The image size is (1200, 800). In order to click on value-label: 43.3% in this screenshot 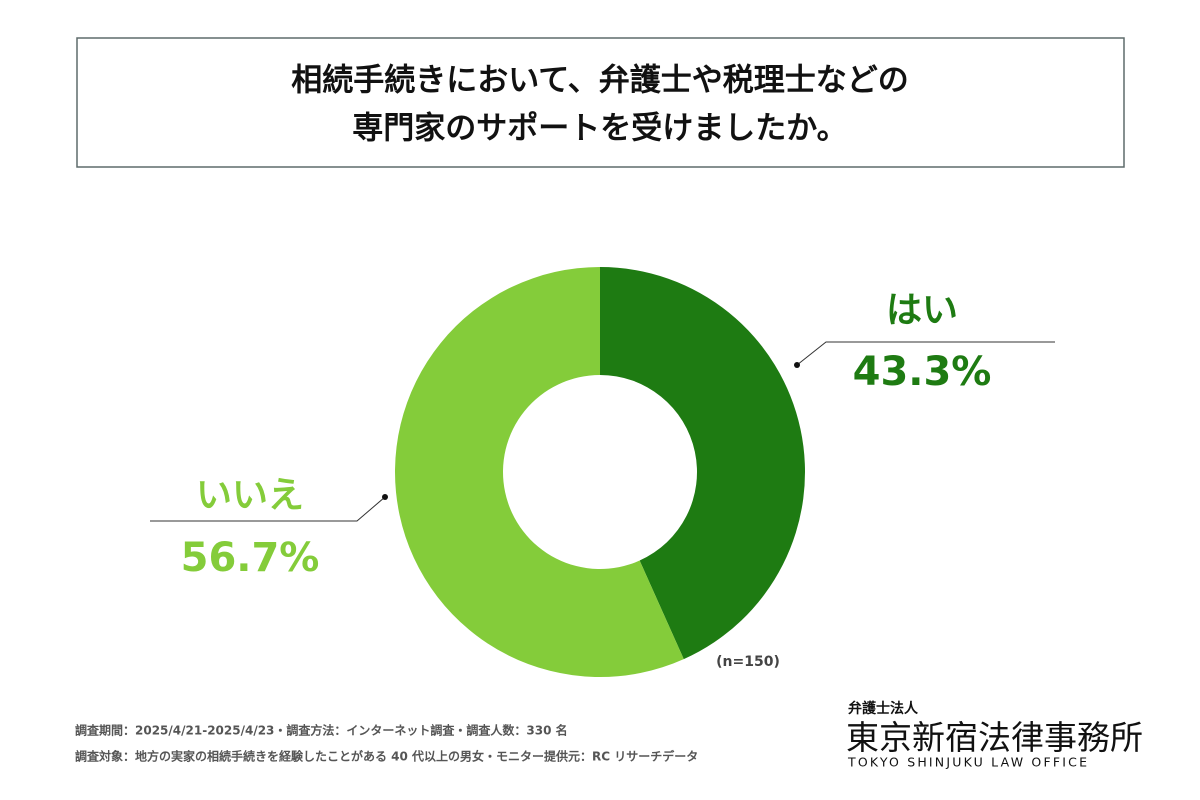, I will do `click(922, 372)`.